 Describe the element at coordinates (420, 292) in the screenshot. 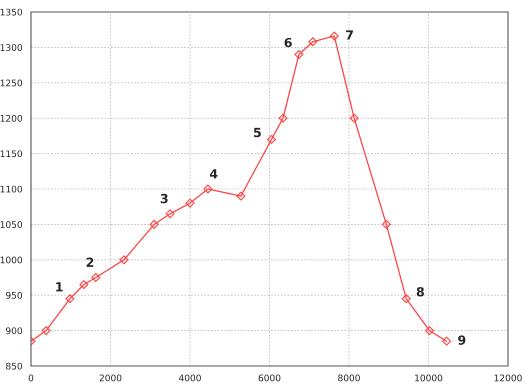

I see `annotation: 8` at that location.